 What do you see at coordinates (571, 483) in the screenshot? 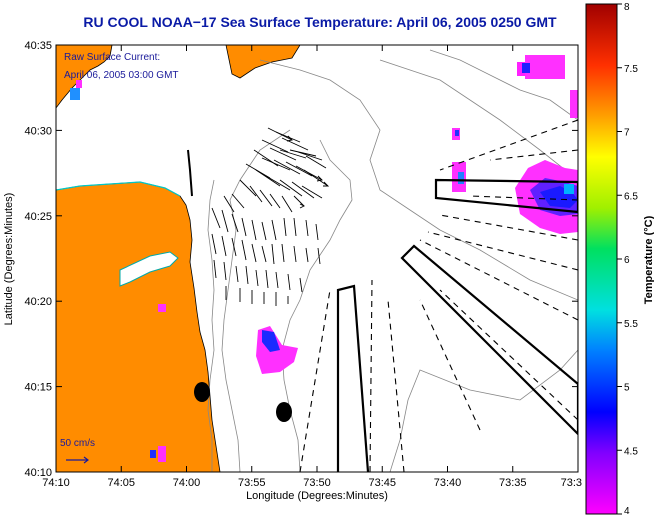
I see `x-tick-label: 73:3` at bounding box center [571, 483].